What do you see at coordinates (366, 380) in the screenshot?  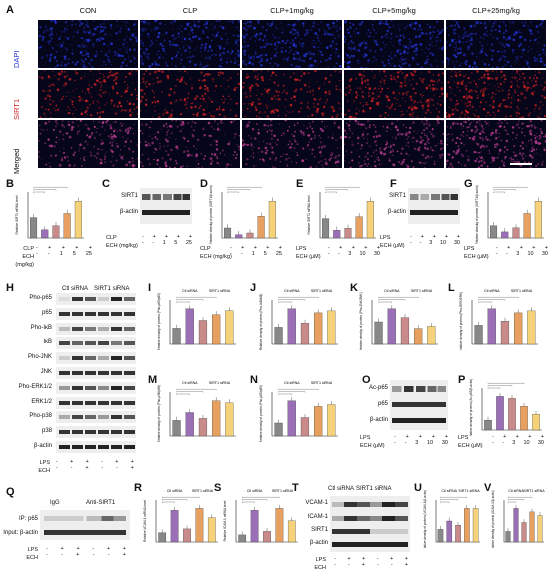 I see `panel-label-o: O` at bounding box center [366, 380].